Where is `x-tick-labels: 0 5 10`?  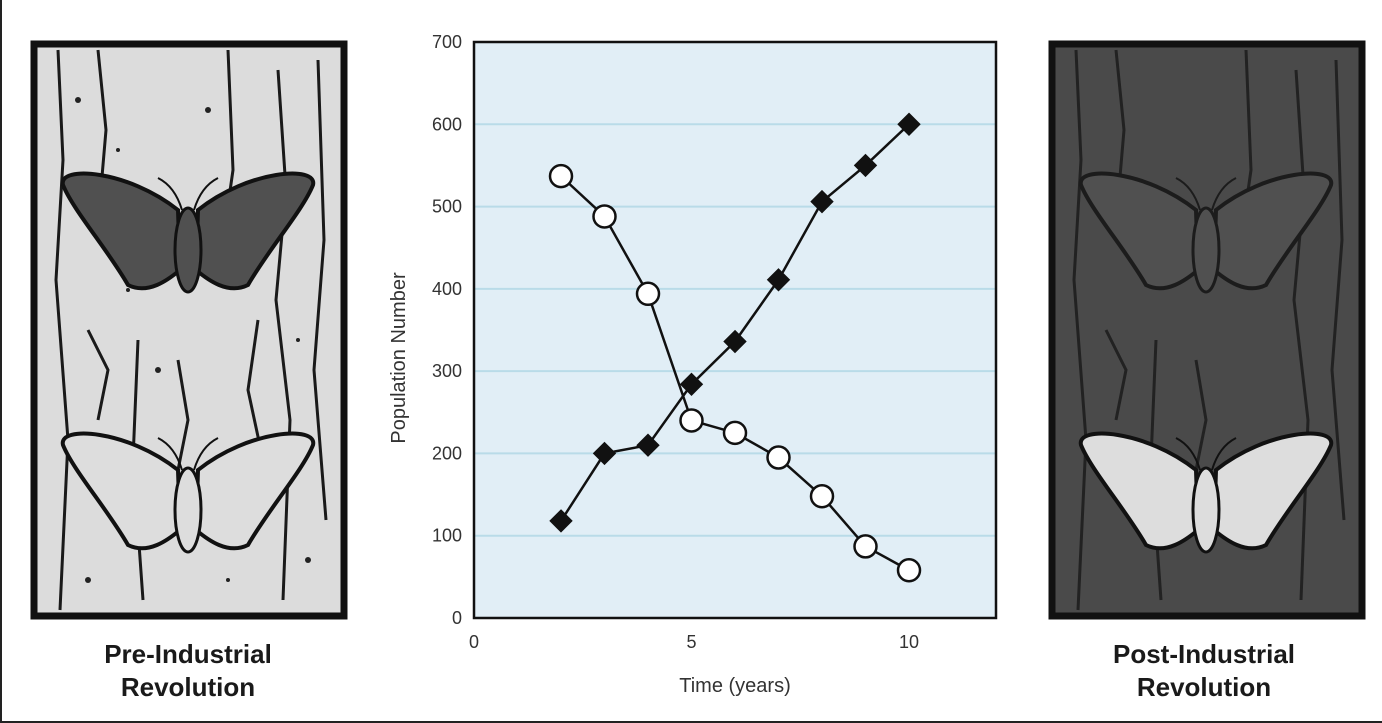
x-tick-labels: 0 5 10 is located at coordinates (694, 642).